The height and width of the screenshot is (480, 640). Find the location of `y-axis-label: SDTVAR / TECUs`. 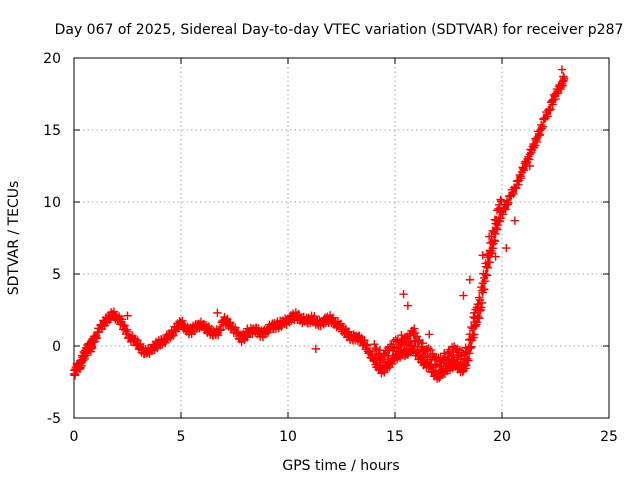

y-axis-label: SDTVAR / TECUs is located at coordinates (14, 238).